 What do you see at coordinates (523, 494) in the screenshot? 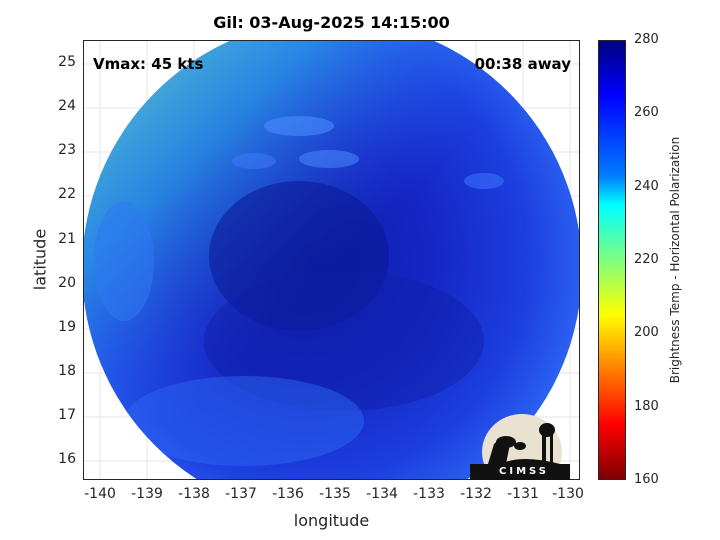
I see `x-tick-label: -131` at bounding box center [523, 494].